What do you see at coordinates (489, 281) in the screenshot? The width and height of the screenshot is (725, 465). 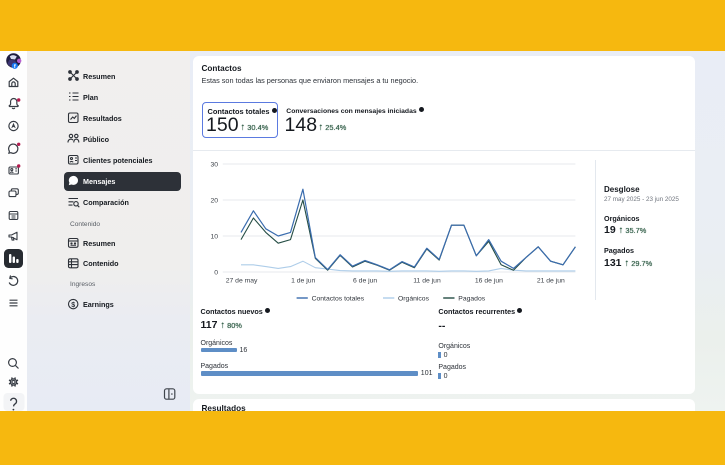 I see `svg-text: 16 de jun` at bounding box center [489, 281].